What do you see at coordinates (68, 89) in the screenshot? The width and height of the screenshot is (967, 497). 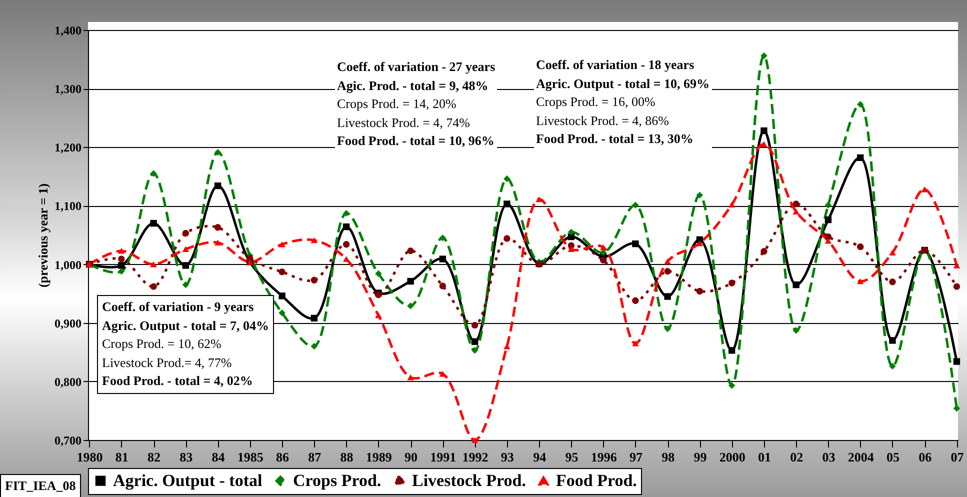 I see `y-tick-label: 1,300` at bounding box center [68, 89].